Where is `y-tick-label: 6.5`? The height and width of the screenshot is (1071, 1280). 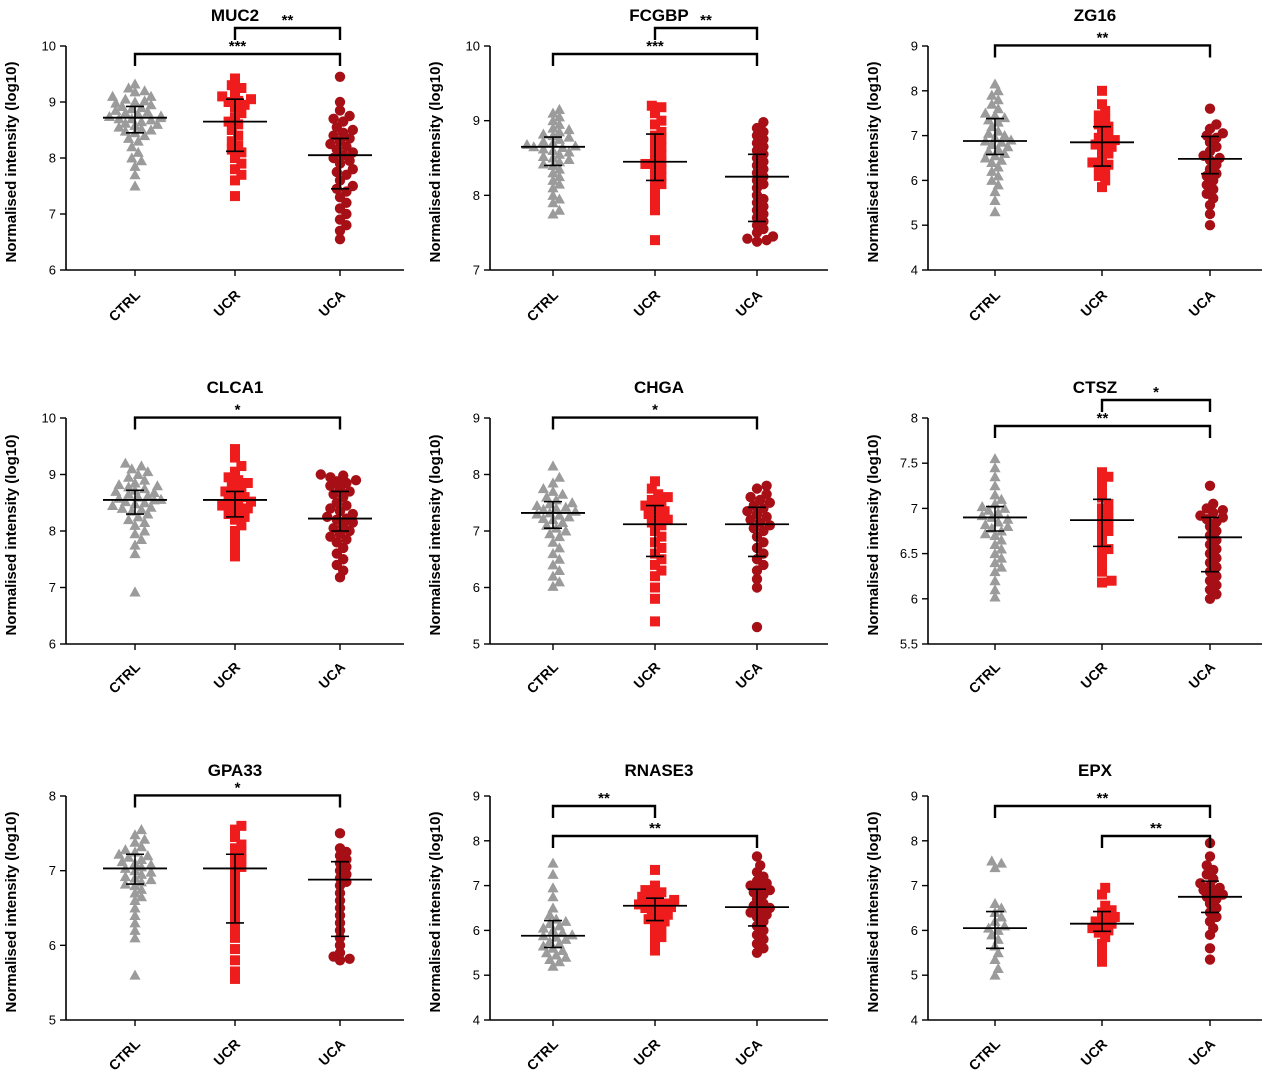
y-tick-label: 6.5 is located at coordinates (909, 553).